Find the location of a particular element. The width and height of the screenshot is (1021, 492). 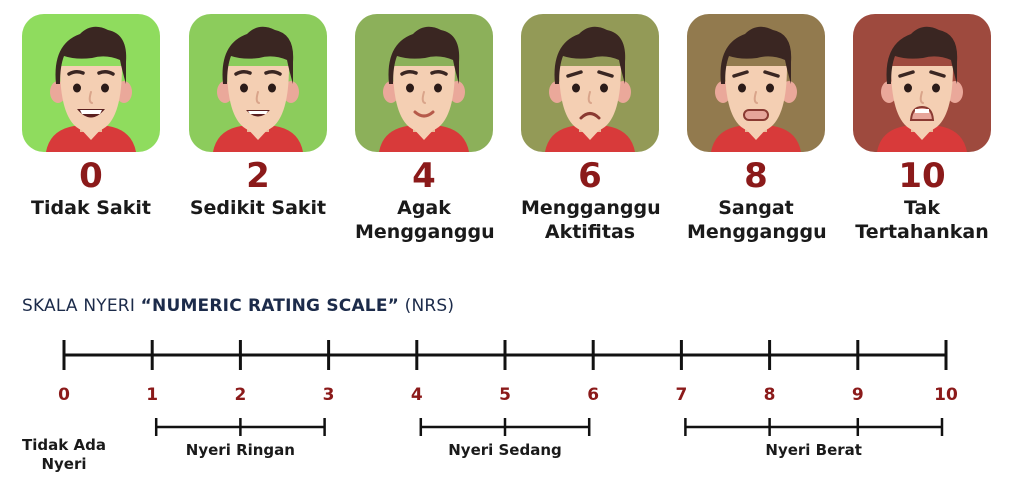

pain-face-6: 6 Mengganggu Aktifitas is located at coordinates (591, 129).